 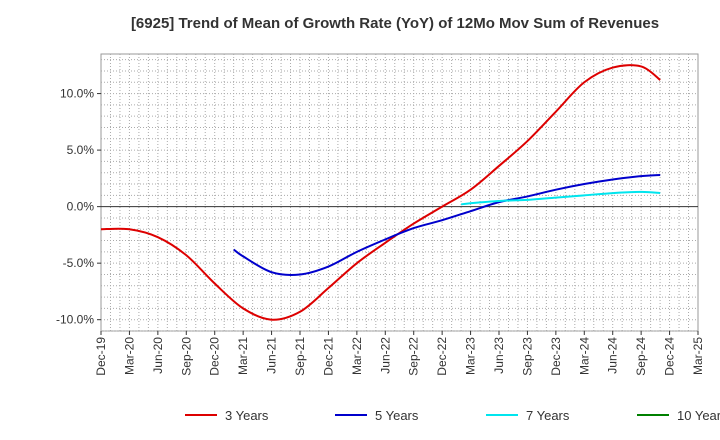 What do you see at coordinates (300, 356) in the screenshot?
I see `x-tick-label: Sep-21` at bounding box center [300, 356].